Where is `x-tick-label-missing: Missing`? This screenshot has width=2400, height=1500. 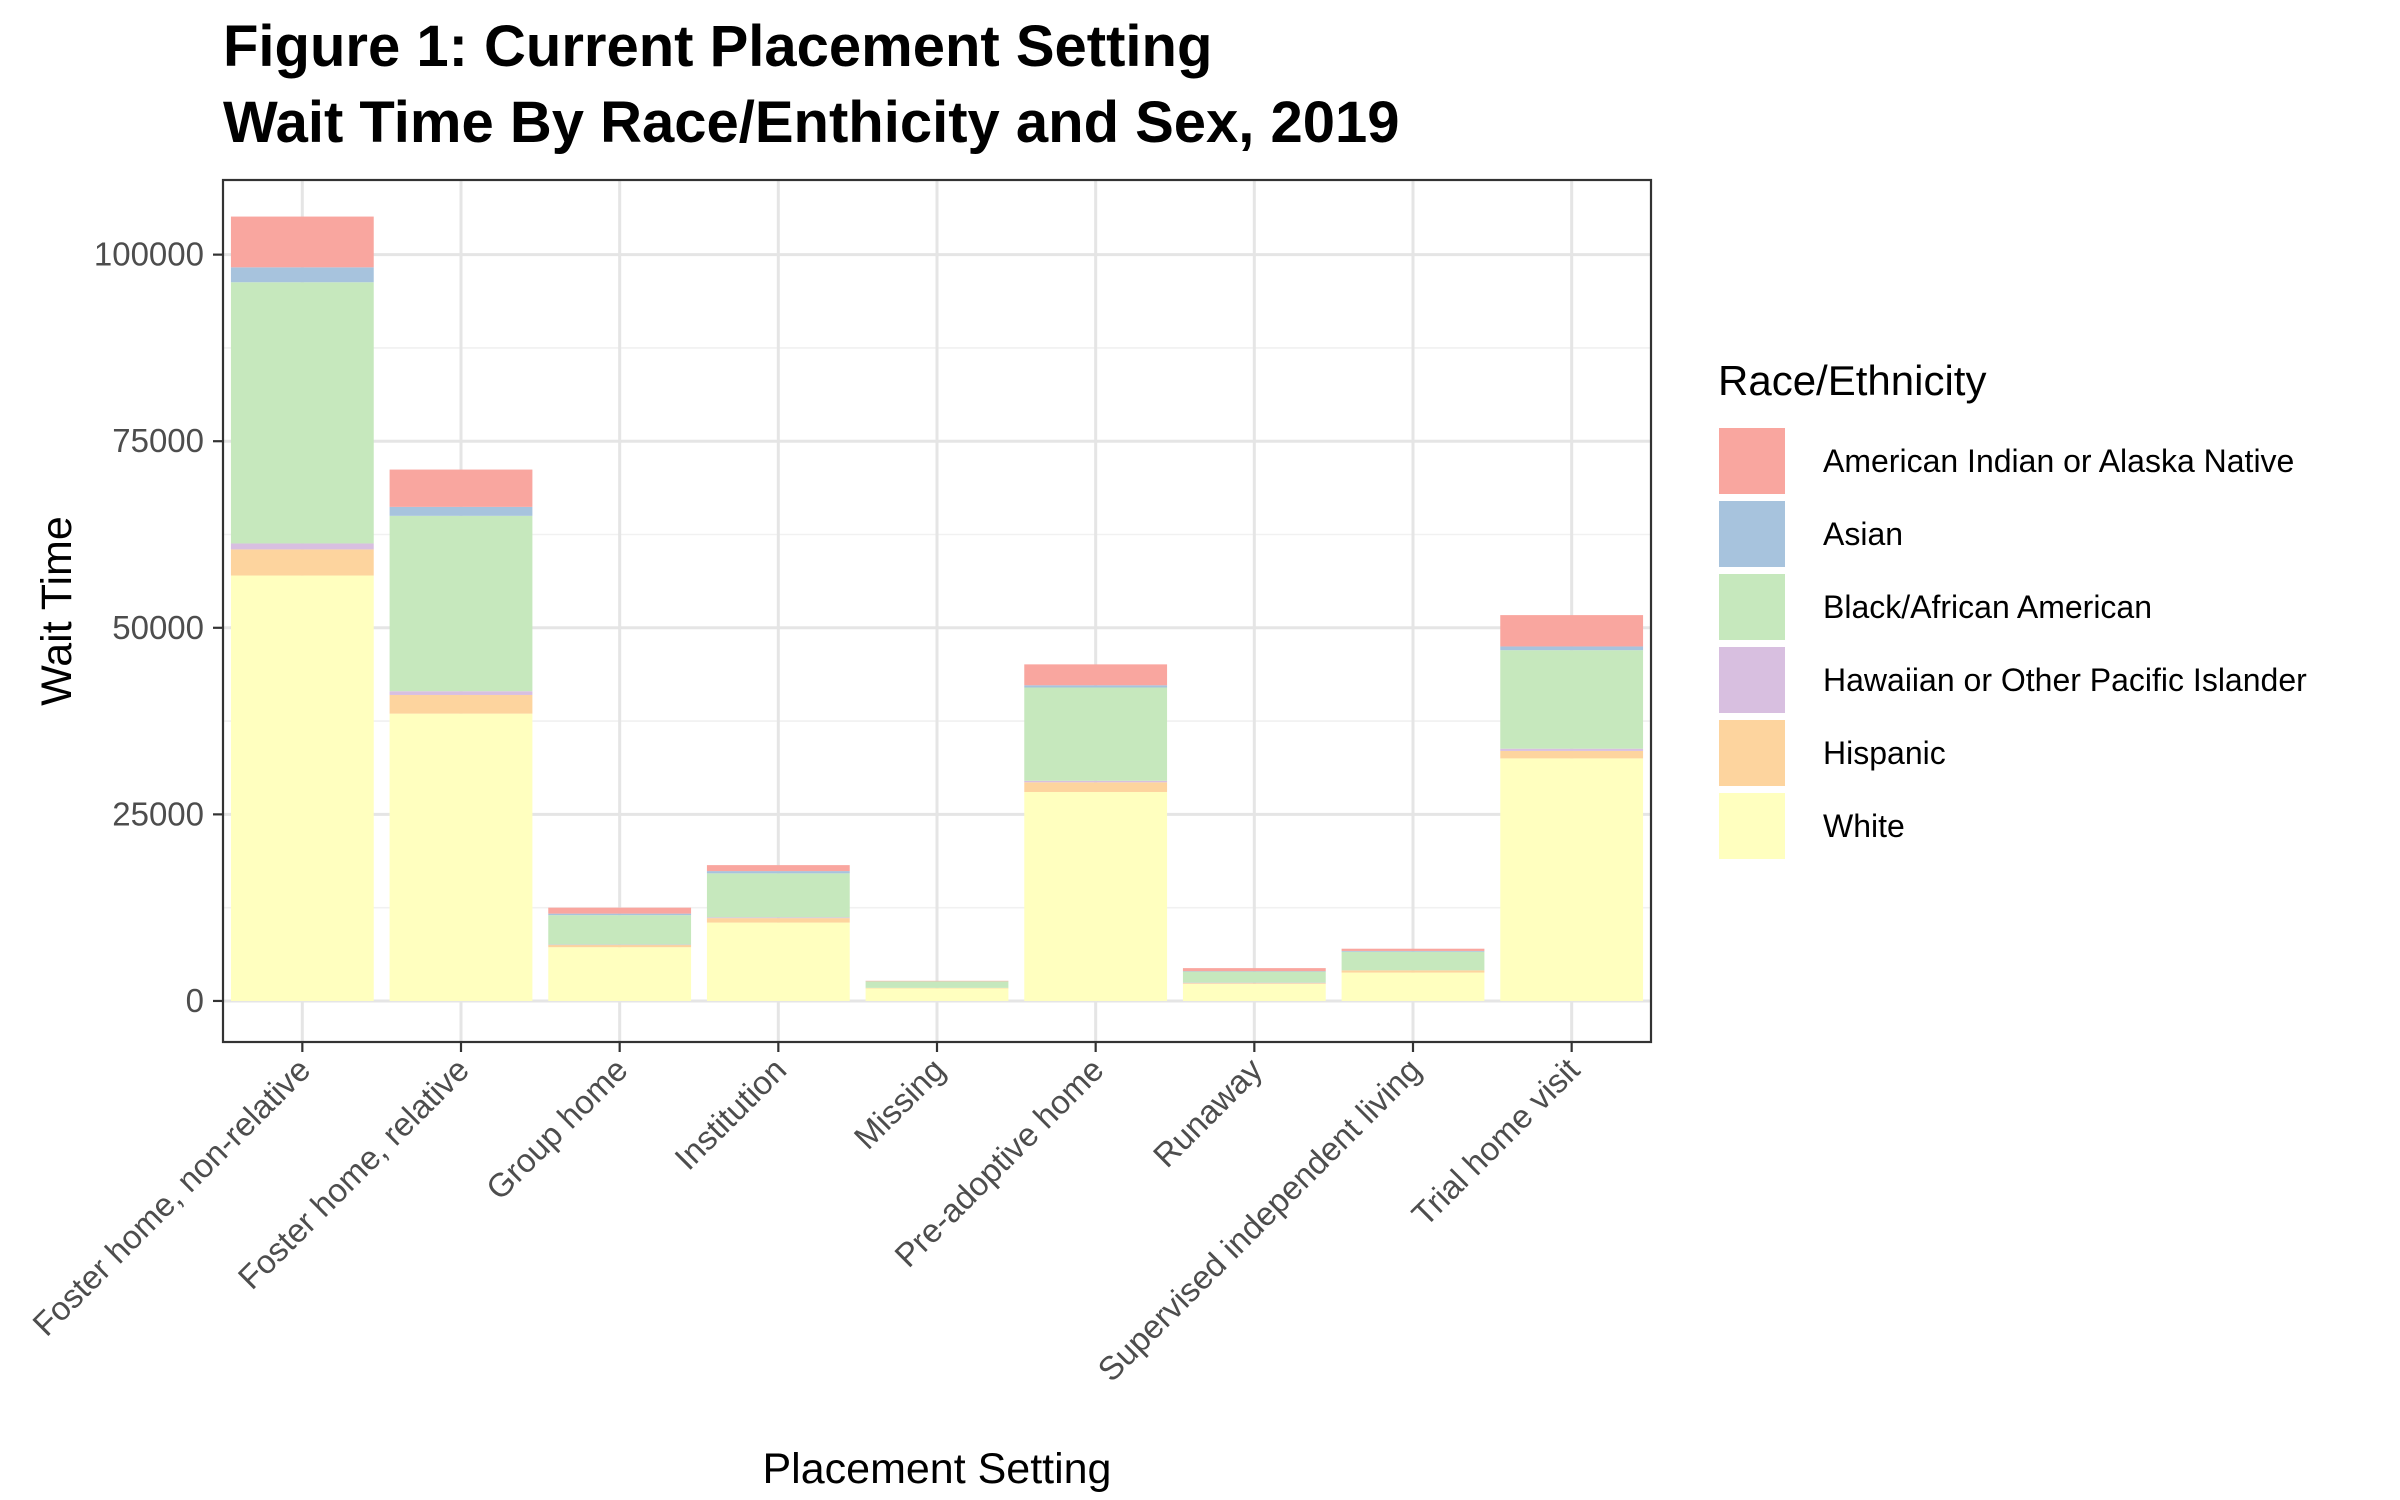
x-tick-label-missing: Missing is located at coordinates (899, 1103).